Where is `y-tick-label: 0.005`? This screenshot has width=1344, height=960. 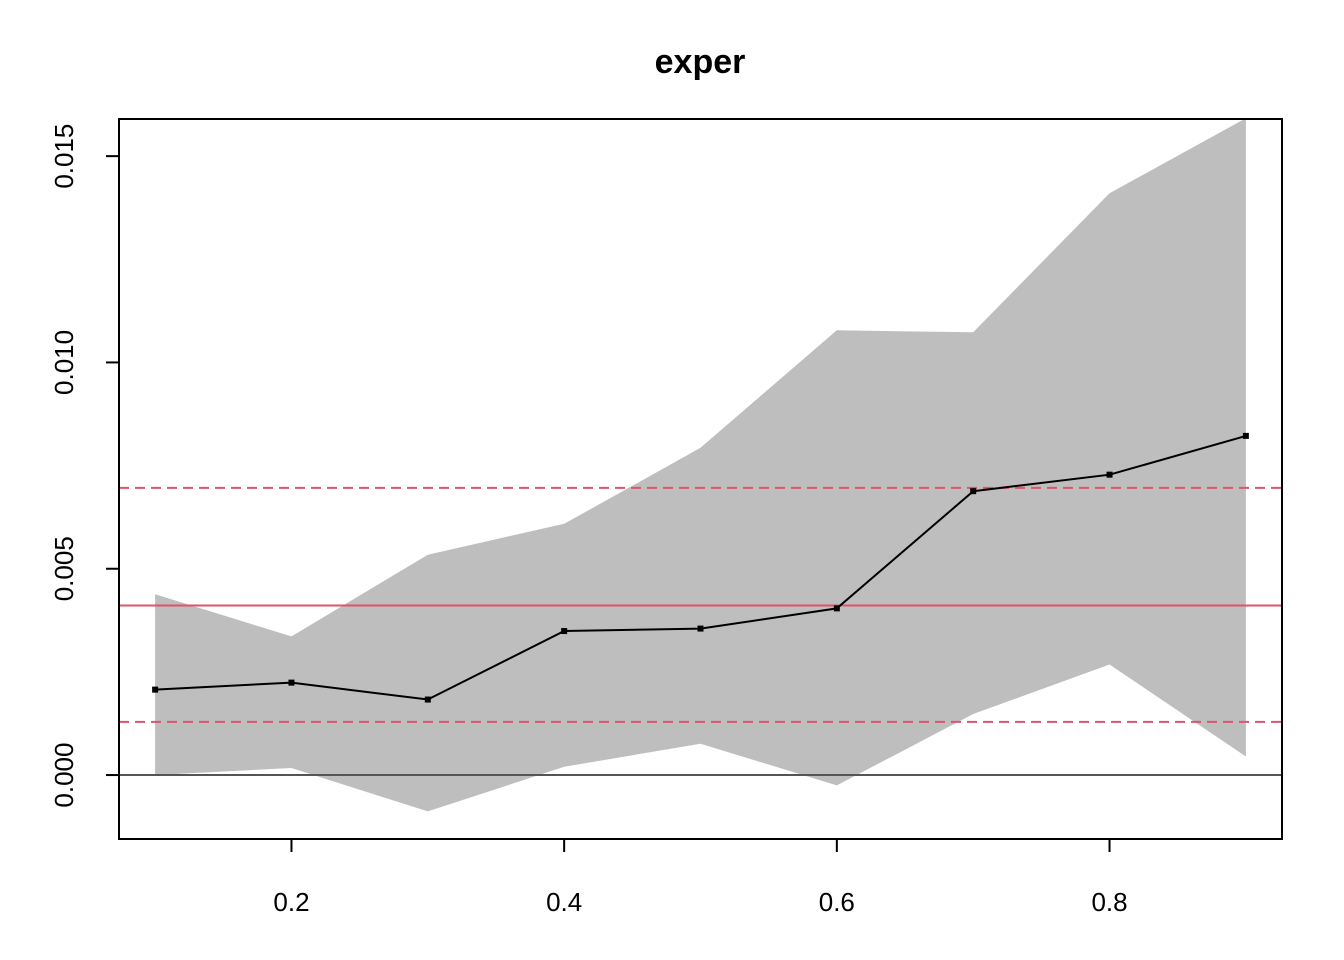
y-tick-label: 0.005 is located at coordinates (64, 568).